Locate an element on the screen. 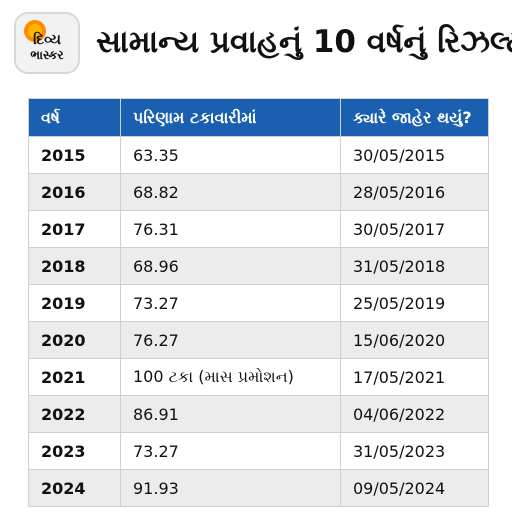 The image size is (512, 527). table-row: 2020 76.27 15/06/2020 is located at coordinates (258, 340).